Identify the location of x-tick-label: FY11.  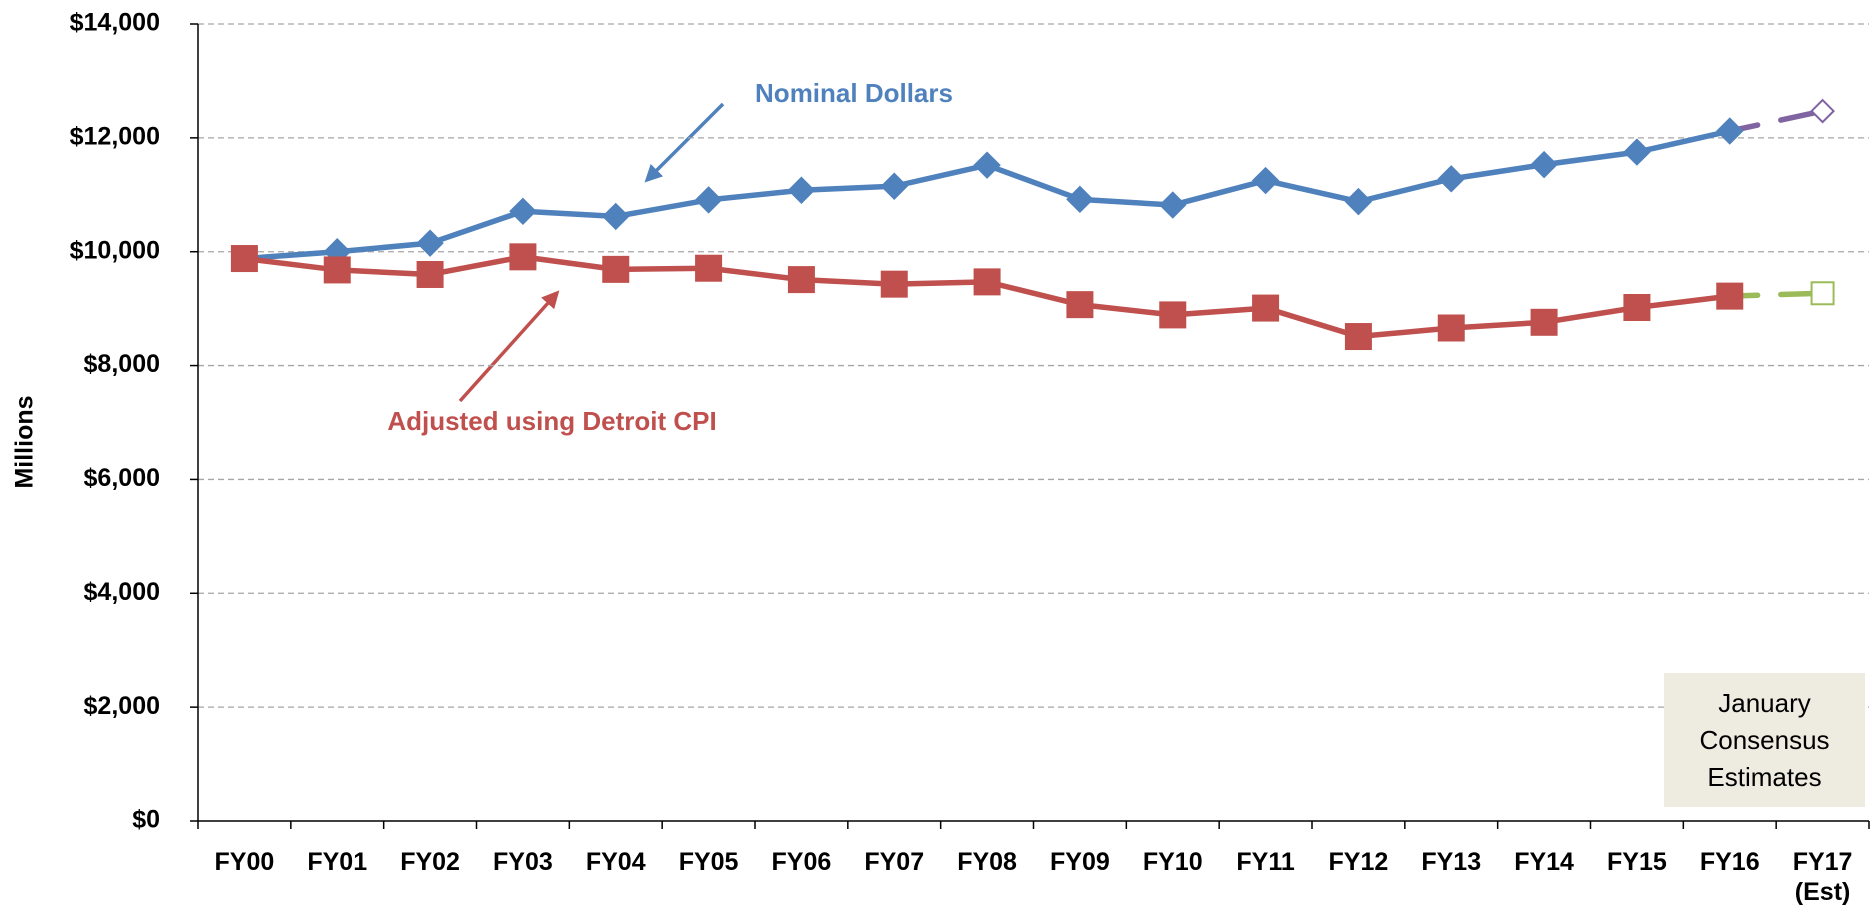
(1265, 862).